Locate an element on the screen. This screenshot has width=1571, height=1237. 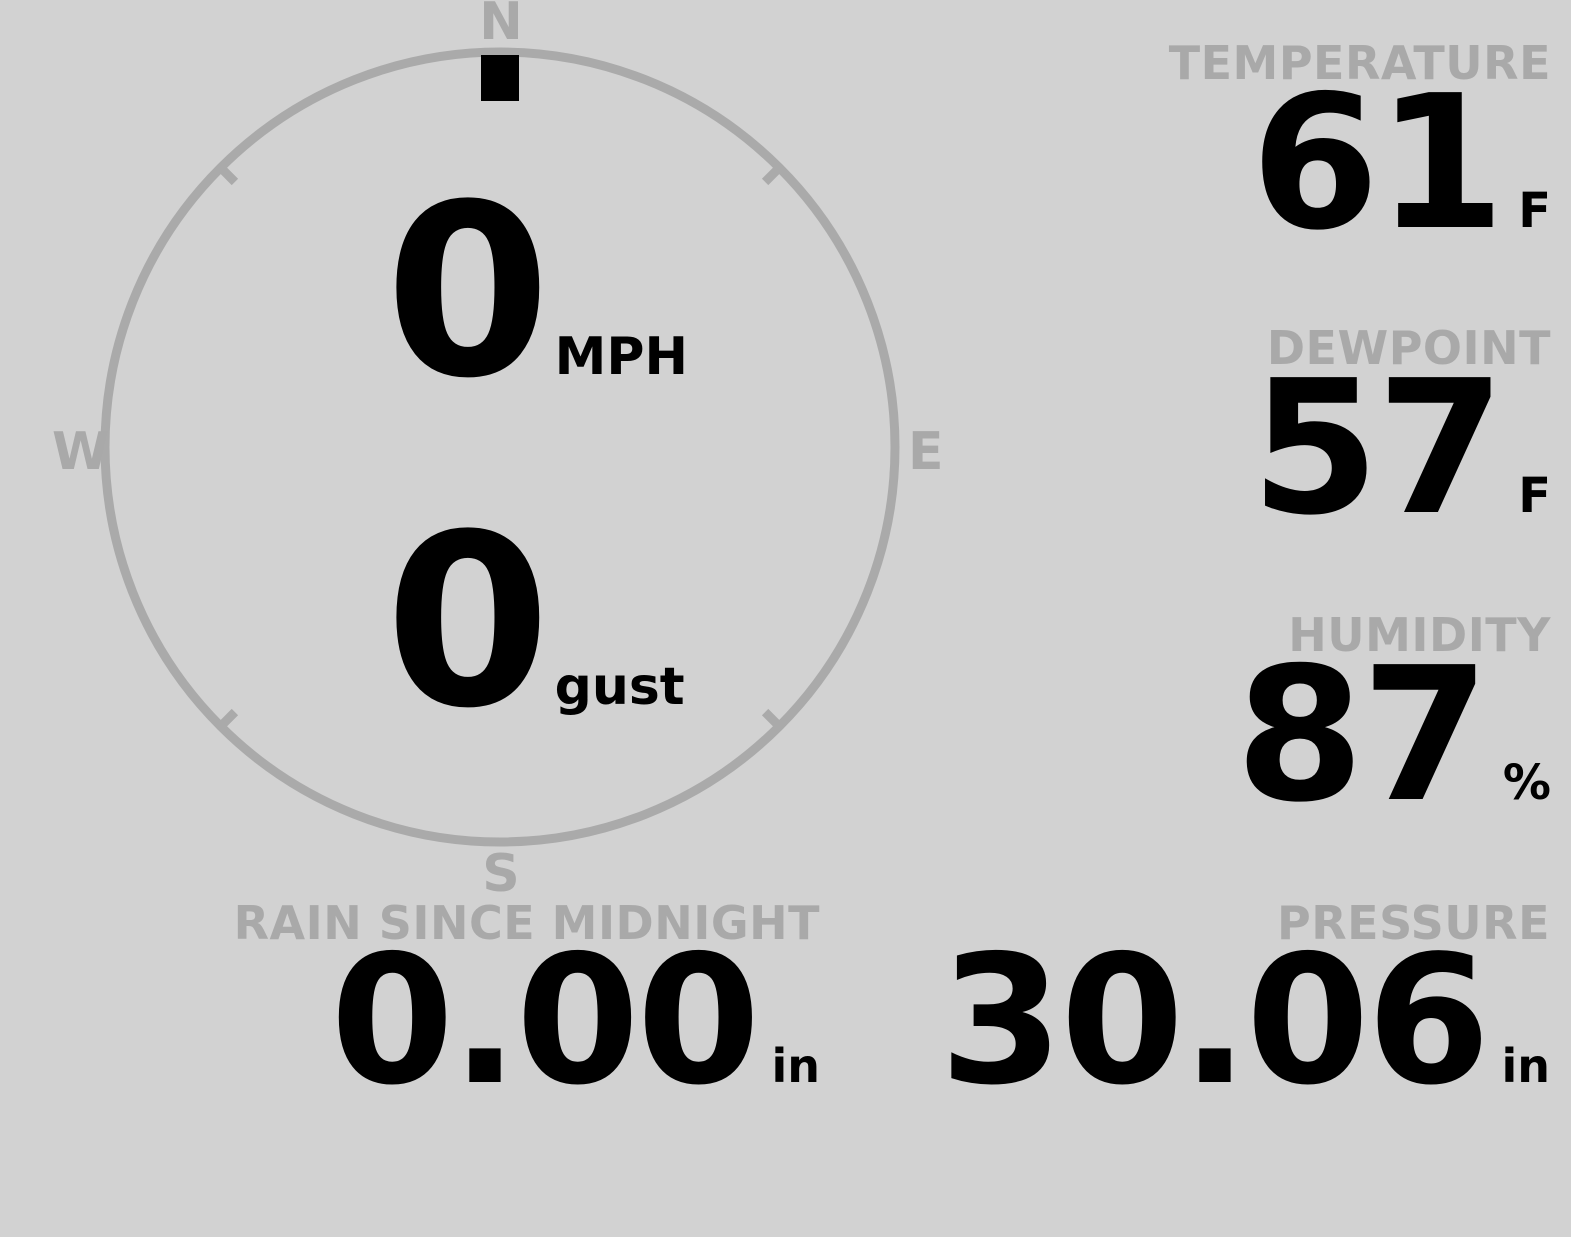
metric-rain-unit: in is located at coordinates (795, 1066).